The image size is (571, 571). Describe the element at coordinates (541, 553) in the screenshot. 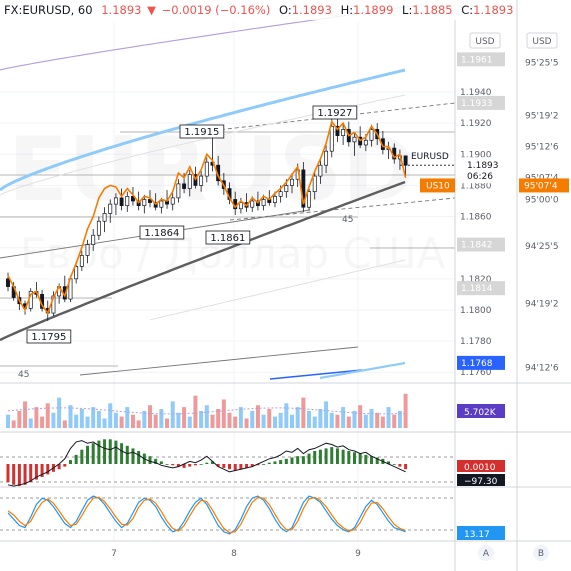

I see `log-scale-button: B` at that location.